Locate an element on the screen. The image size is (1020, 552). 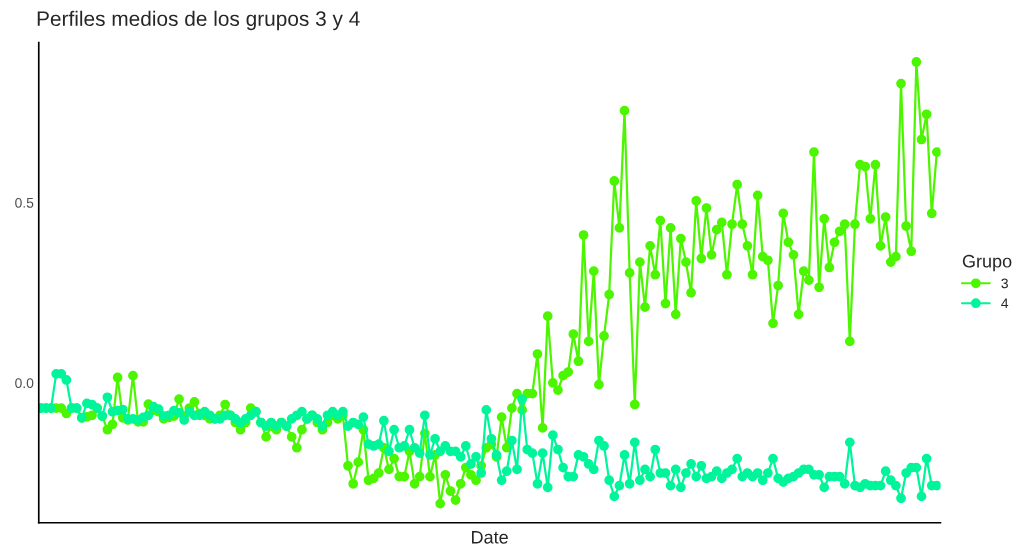
legend-label: 3 is located at coordinates (1004, 283).